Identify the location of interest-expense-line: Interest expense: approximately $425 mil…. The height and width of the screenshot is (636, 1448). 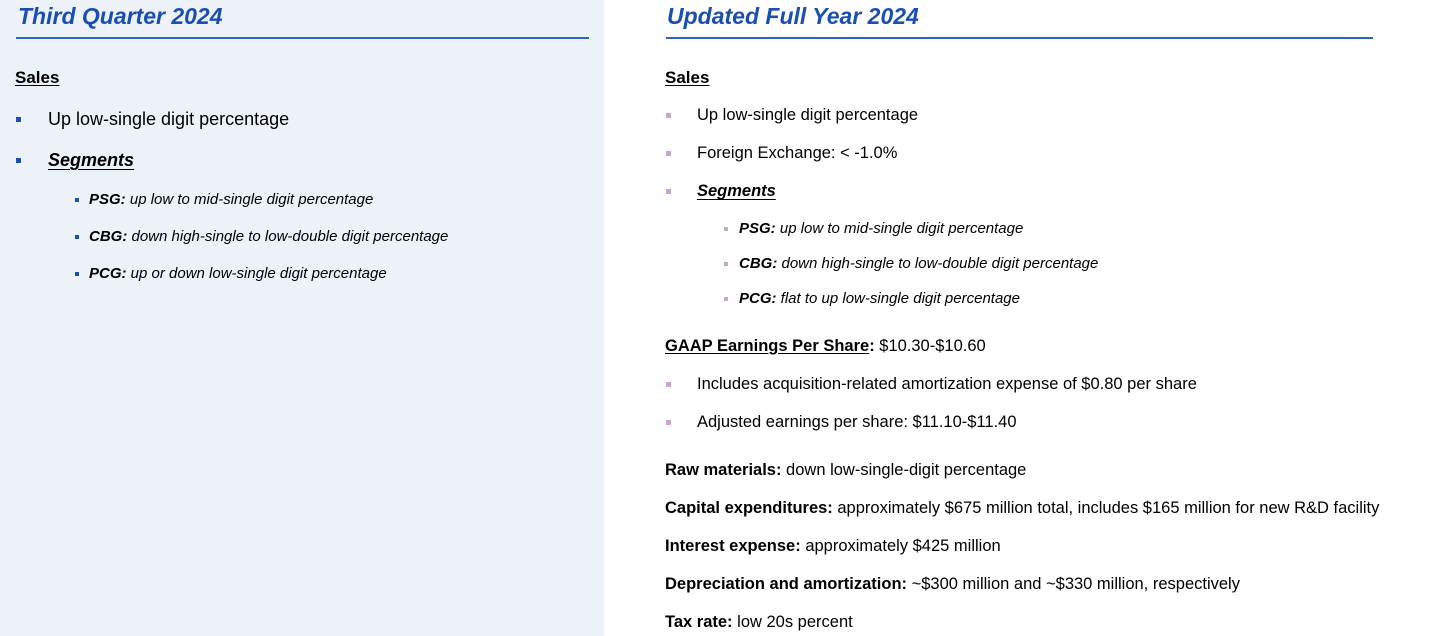
(833, 546).